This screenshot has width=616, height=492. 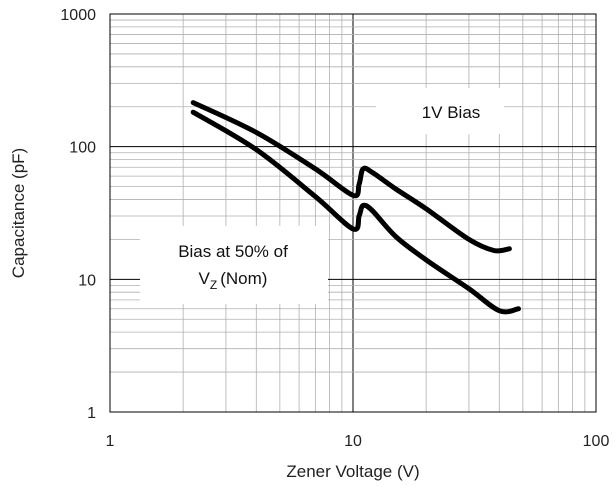 I want to click on x-tick-label: 100, so click(x=596, y=441).